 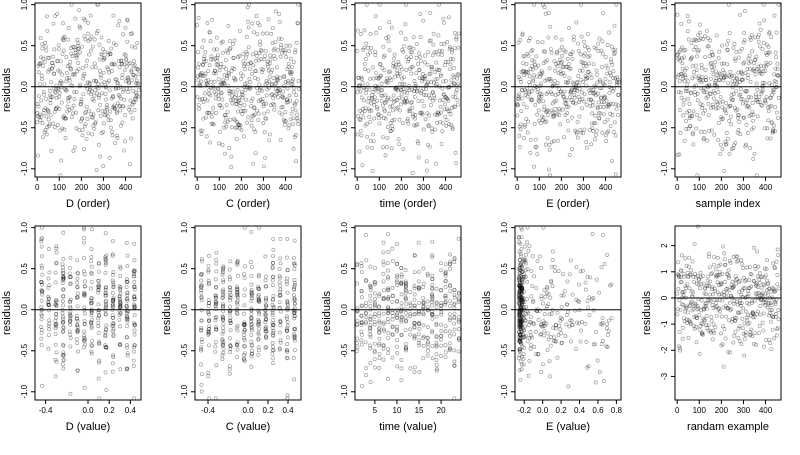 I want to click on y-tick-label: 0.0, so click(x=664, y=87).